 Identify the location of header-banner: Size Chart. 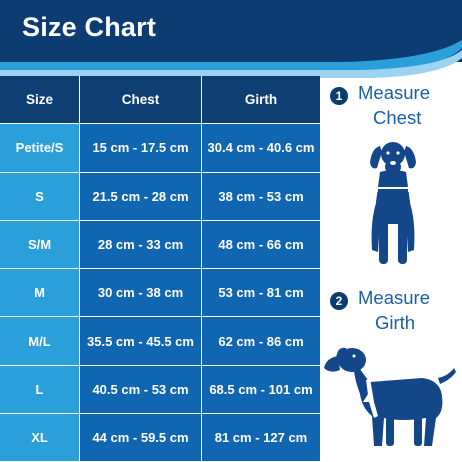
(231, 31).